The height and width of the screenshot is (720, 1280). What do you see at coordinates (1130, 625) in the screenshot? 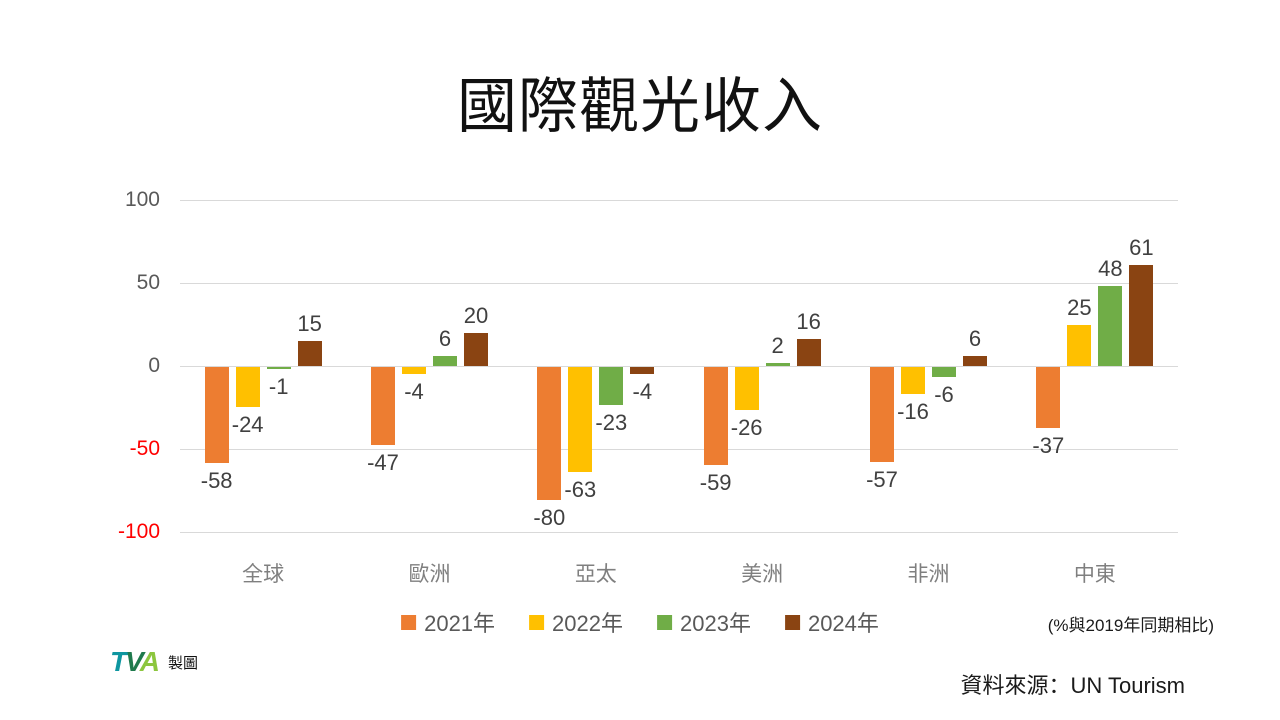
I see `comparison-note: (%與2019年同期相比)` at bounding box center [1130, 625].